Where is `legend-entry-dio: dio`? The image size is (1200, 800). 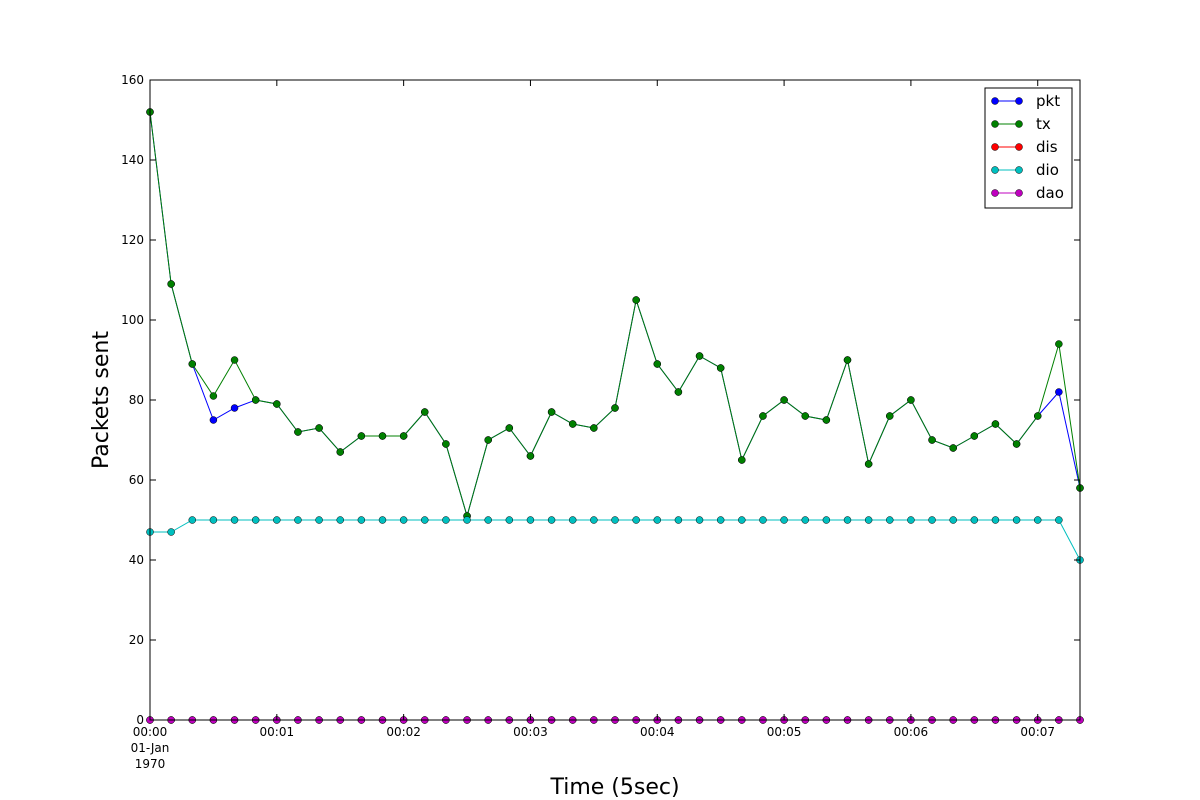
legend-entry-dio: dio is located at coordinates (1025, 170).